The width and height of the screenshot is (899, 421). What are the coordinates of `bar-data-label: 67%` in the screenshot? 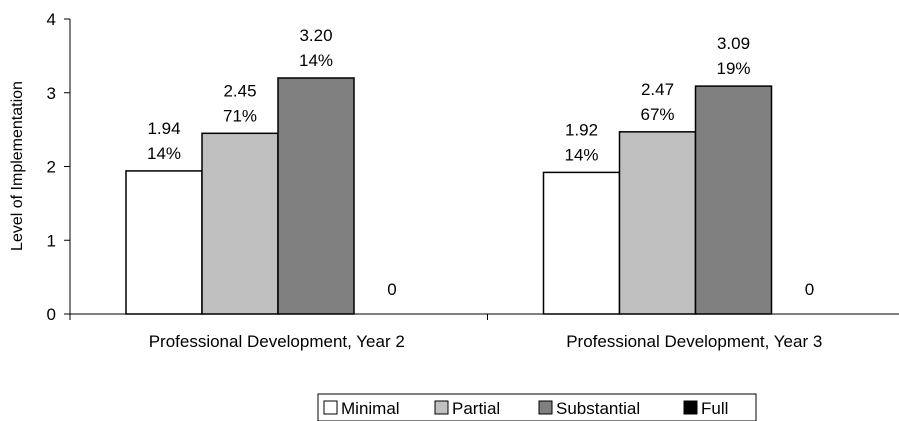 It's located at (657, 114).